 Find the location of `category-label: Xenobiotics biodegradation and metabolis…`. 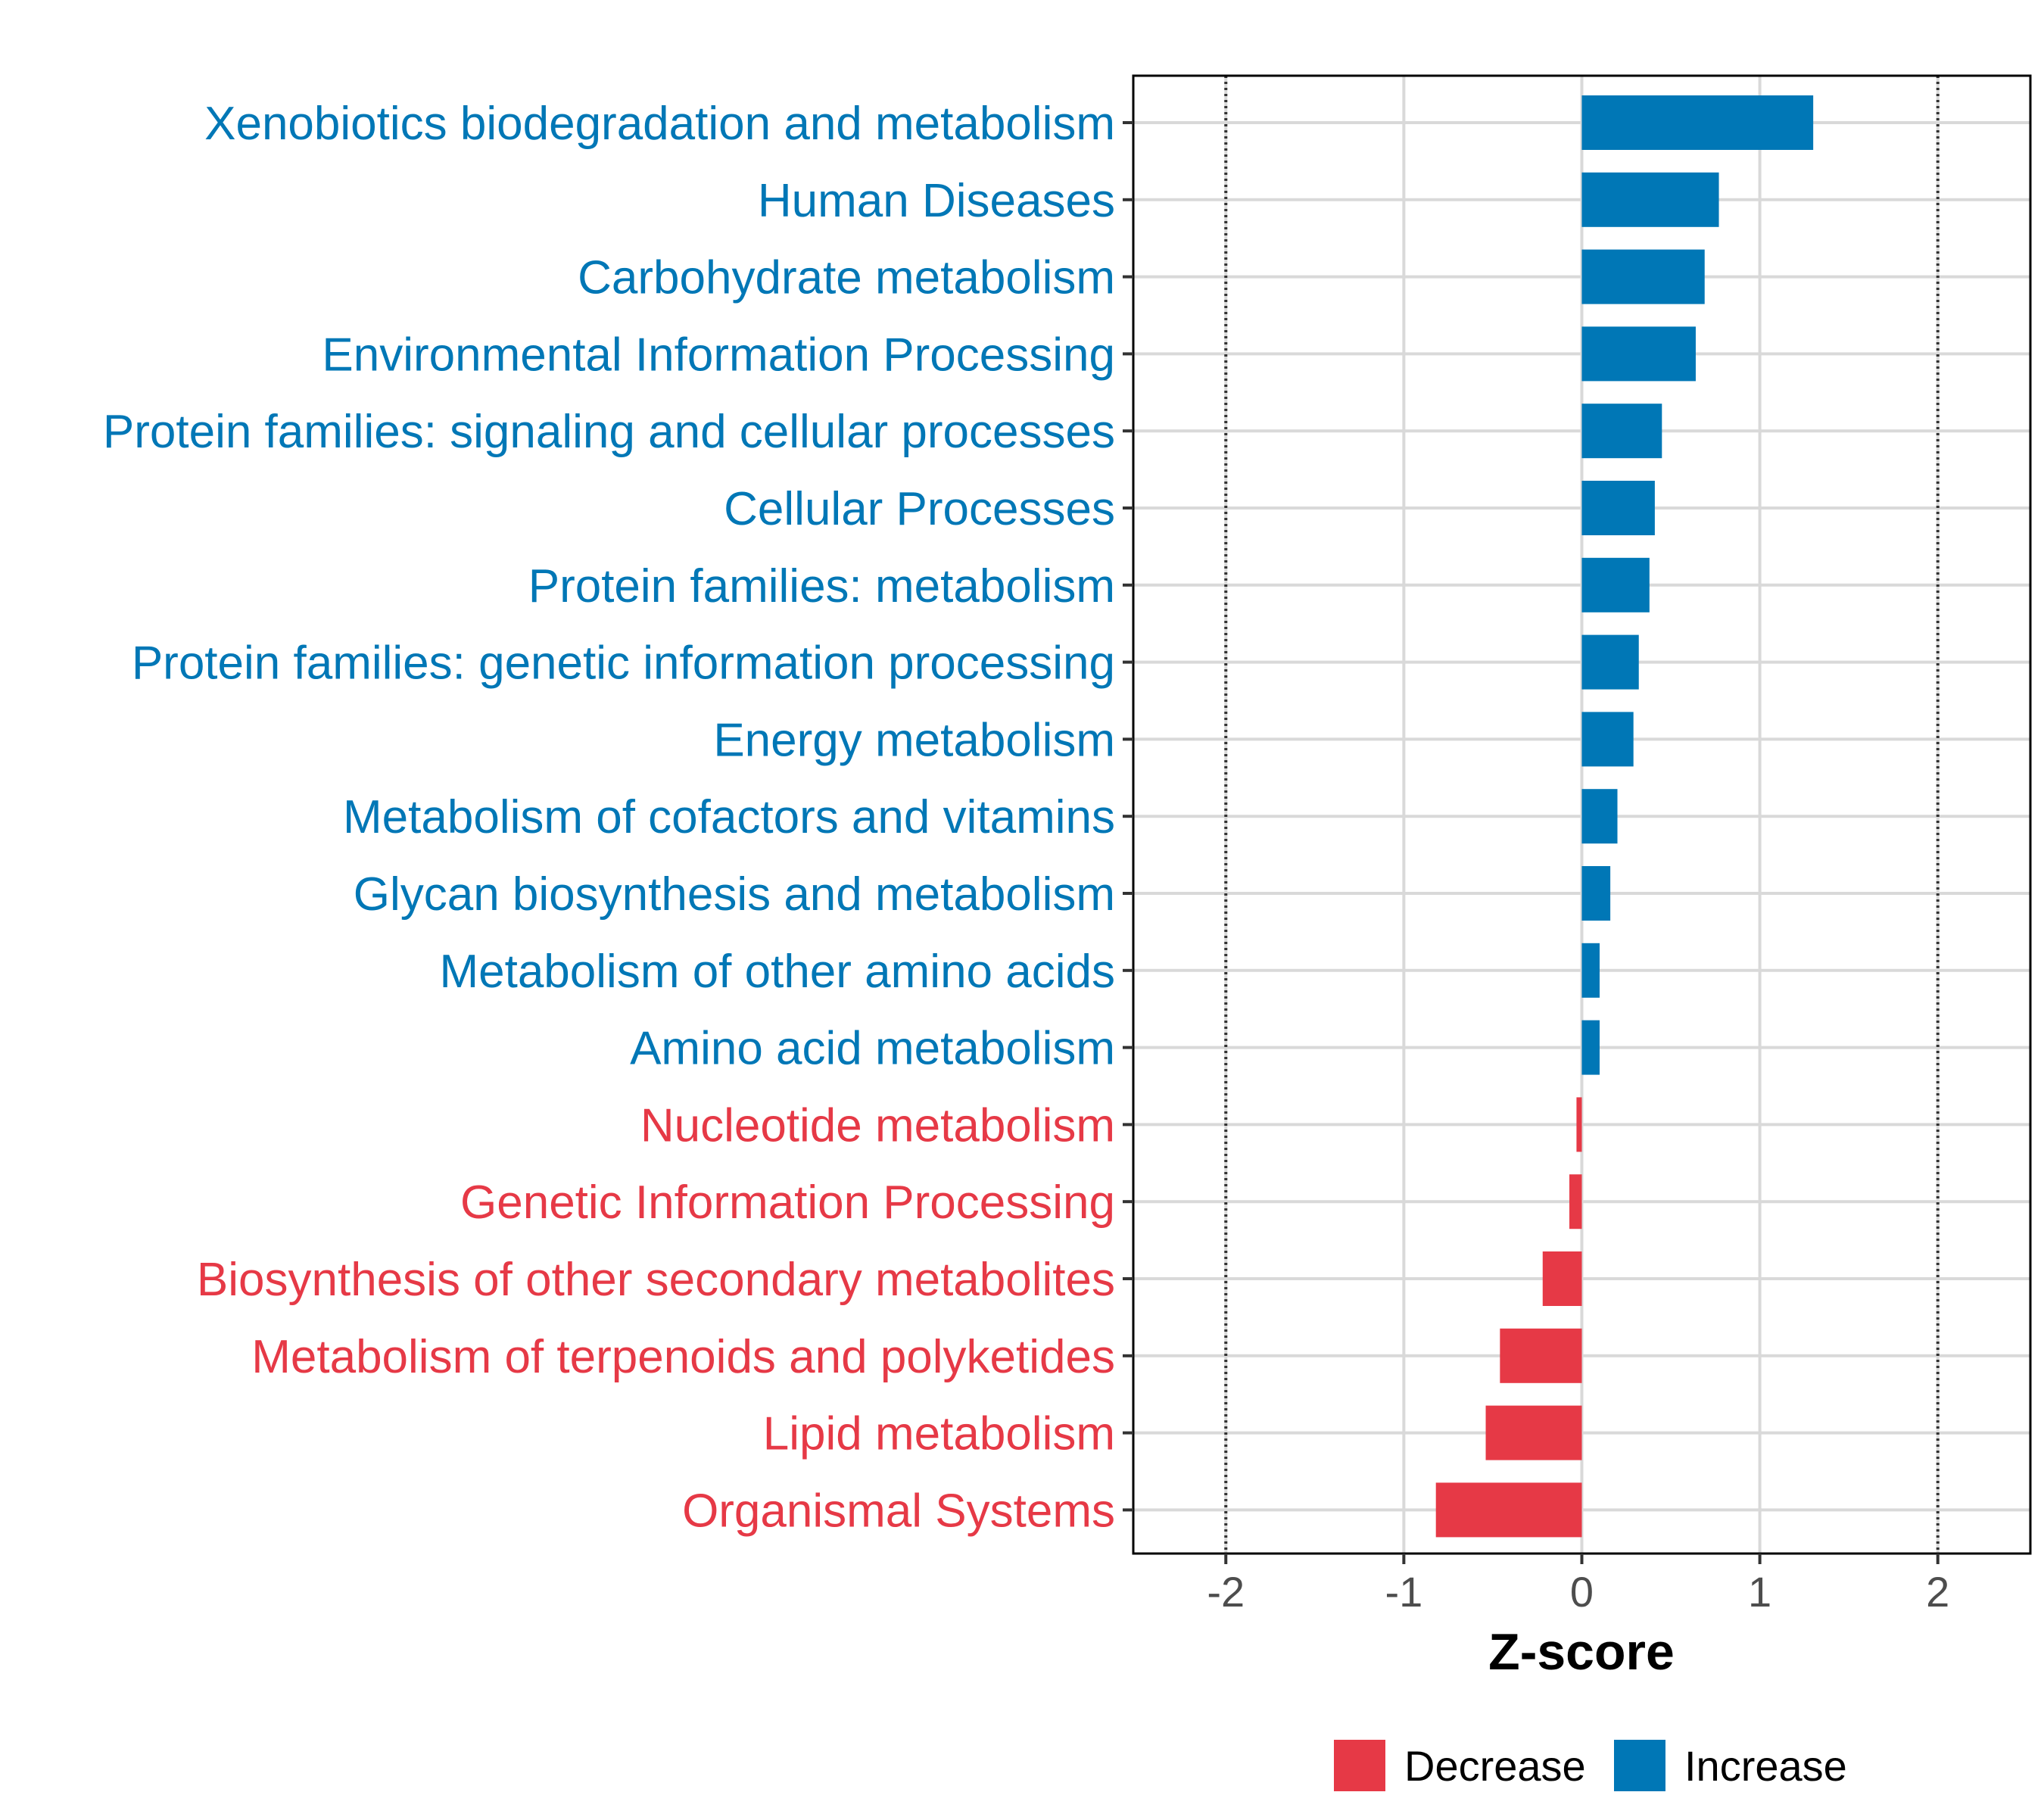

category-label: Xenobiotics biodegradation and metabolis… is located at coordinates (659, 124).